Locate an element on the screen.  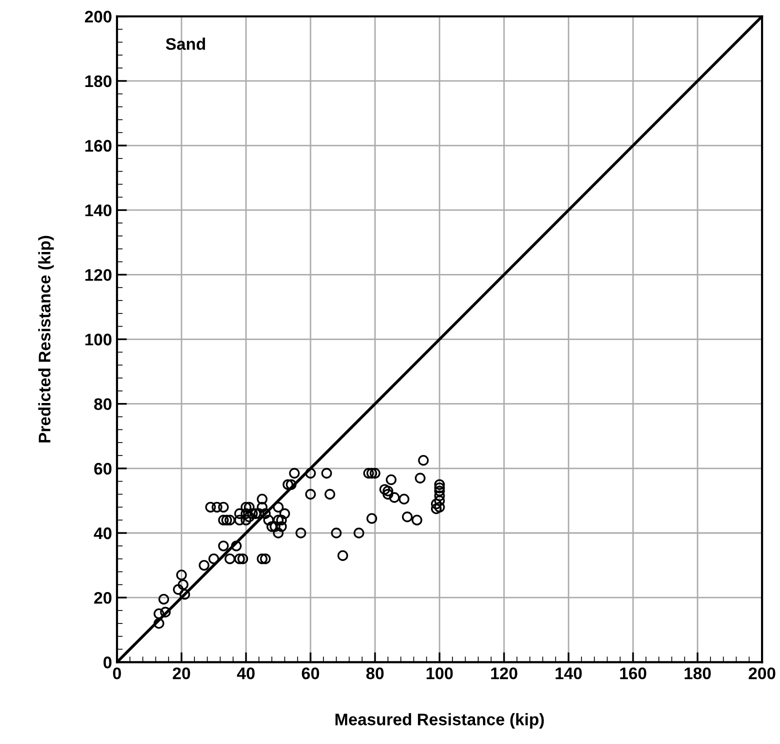
x-tick-label: 140 is located at coordinates (569, 673).